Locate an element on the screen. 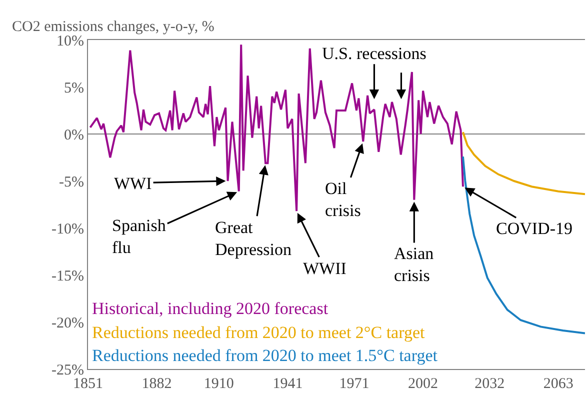 Image resolution: width=587 pixels, height=404 pixels. x-tick-label: 1971 is located at coordinates (354, 384).